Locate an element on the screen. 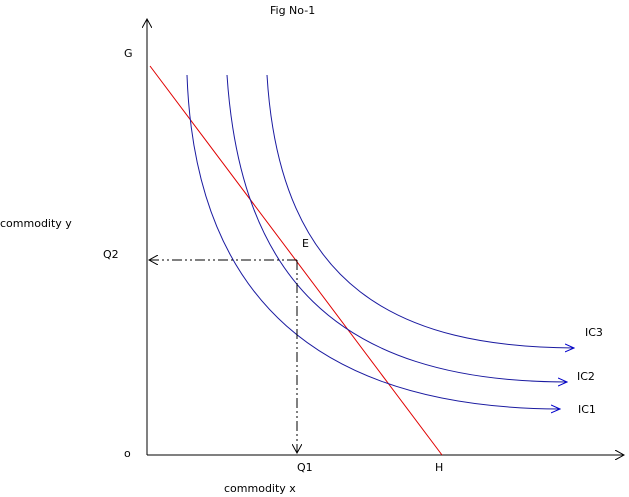 This screenshot has width=629, height=497. equilibrium-label: E is located at coordinates (305, 243).